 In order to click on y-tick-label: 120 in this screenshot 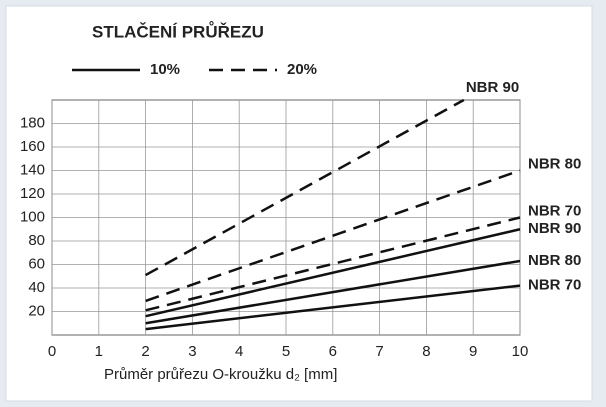, I will do `click(32, 193)`.